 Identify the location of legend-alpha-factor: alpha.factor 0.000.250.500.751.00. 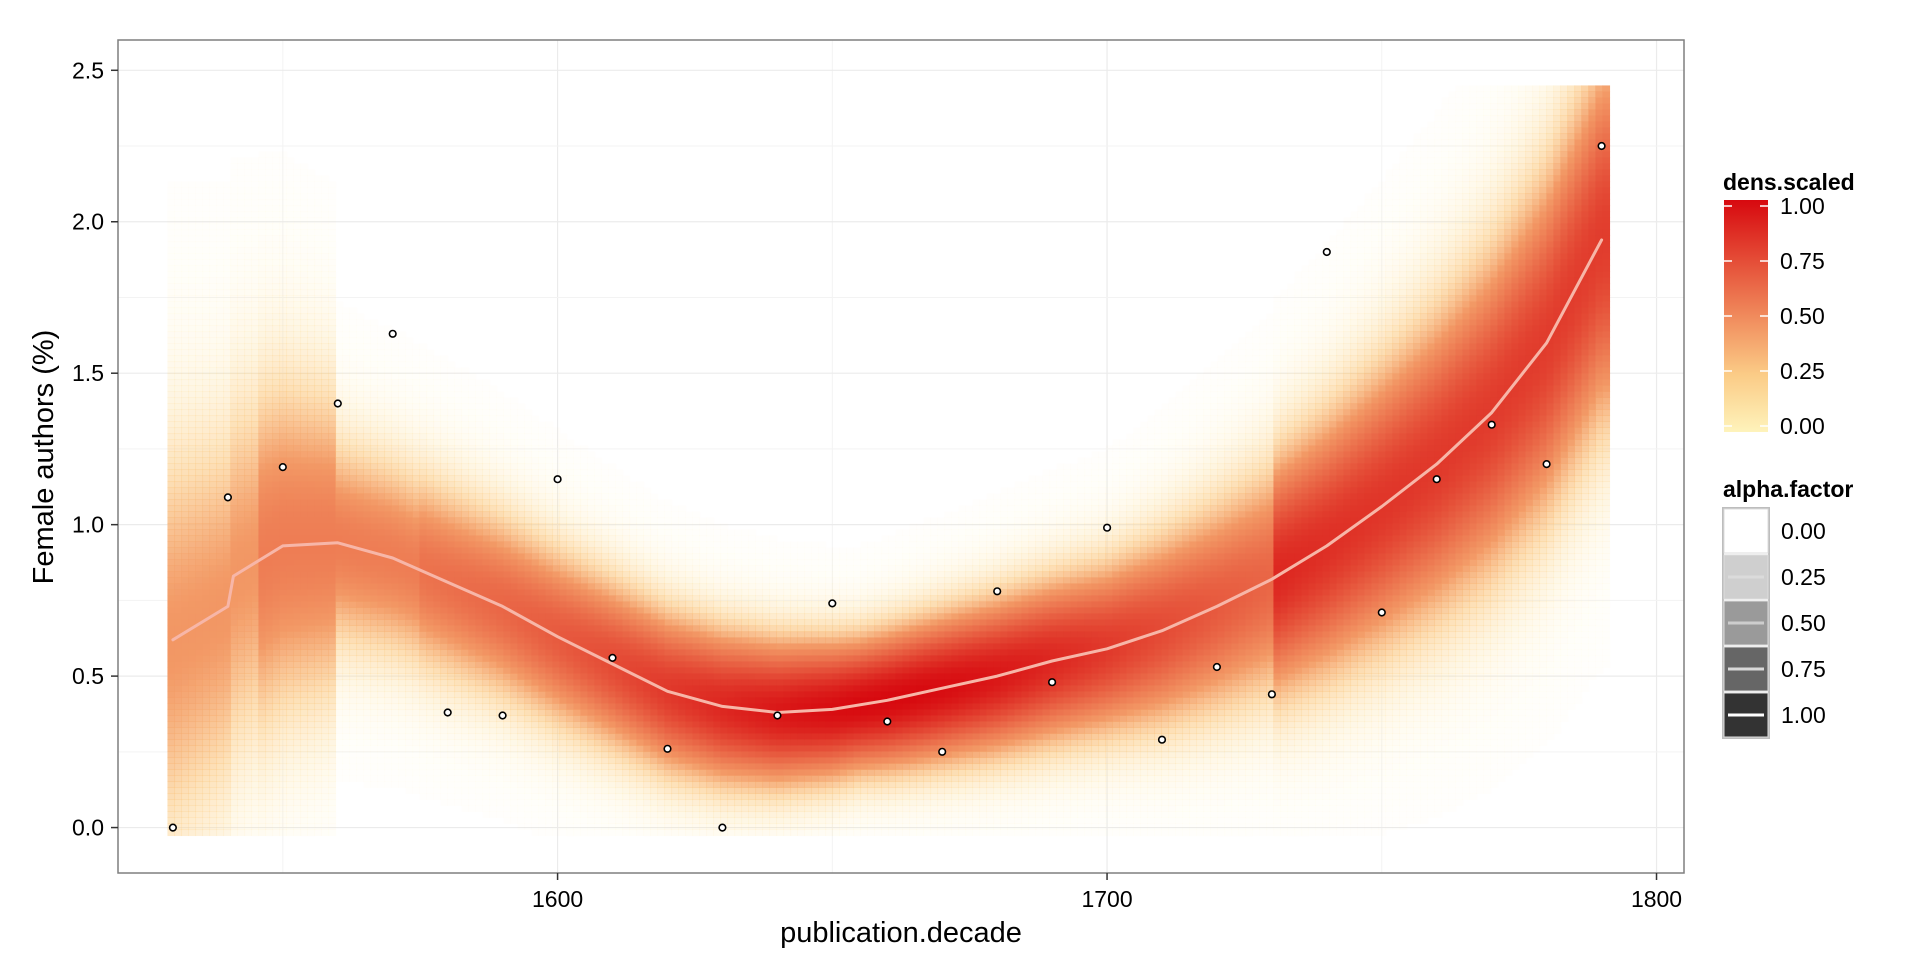
(1788, 607).